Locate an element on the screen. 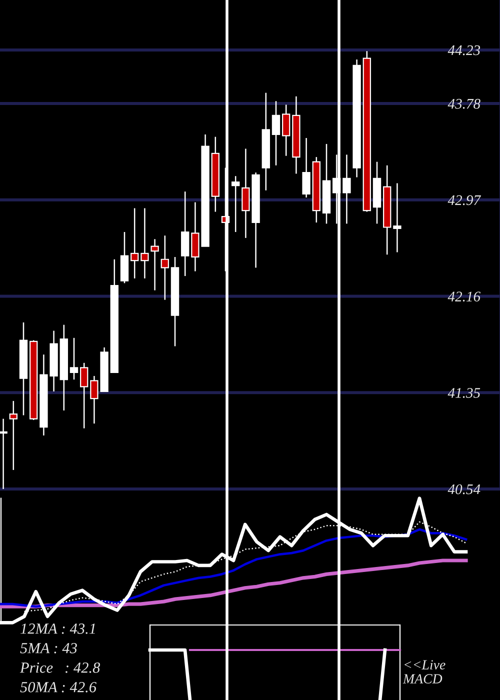 This screenshot has height=700, width=500. text: 50MA : 42.6 is located at coordinates (58, 687).